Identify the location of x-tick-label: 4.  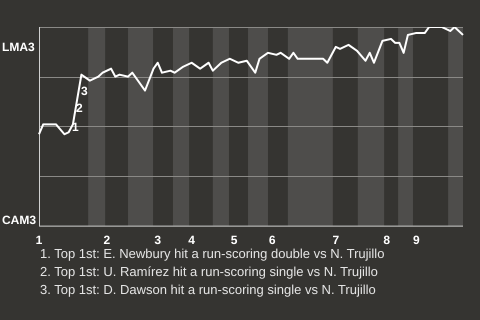
(192, 240).